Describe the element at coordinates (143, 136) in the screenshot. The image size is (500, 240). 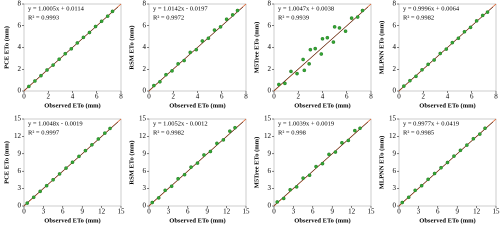
I see `y-tick-label: 12` at that location.